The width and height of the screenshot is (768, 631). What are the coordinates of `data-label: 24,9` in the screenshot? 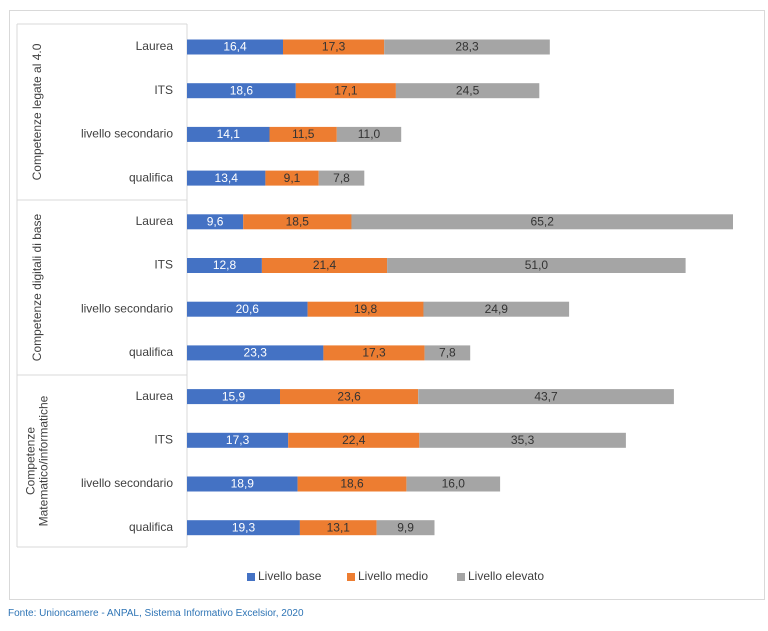 It's located at (497, 309).